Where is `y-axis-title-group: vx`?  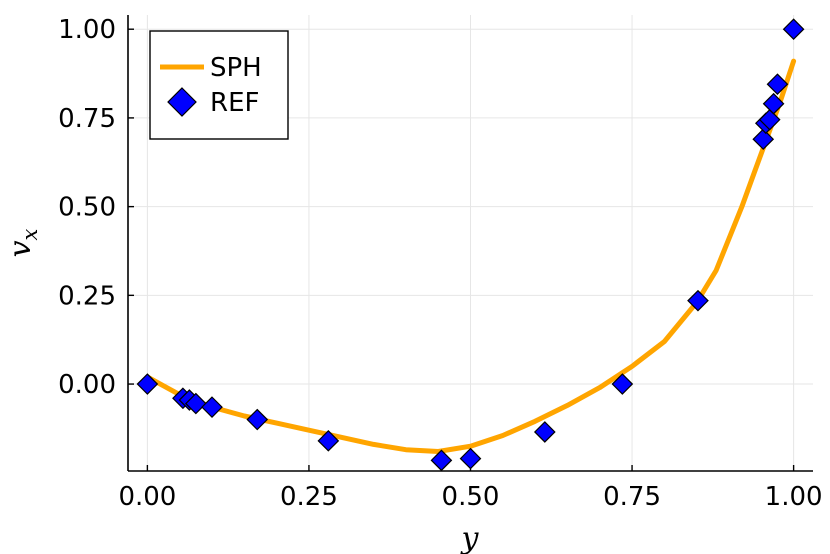
y-axis-title-group: vx is located at coordinates (22, 242).